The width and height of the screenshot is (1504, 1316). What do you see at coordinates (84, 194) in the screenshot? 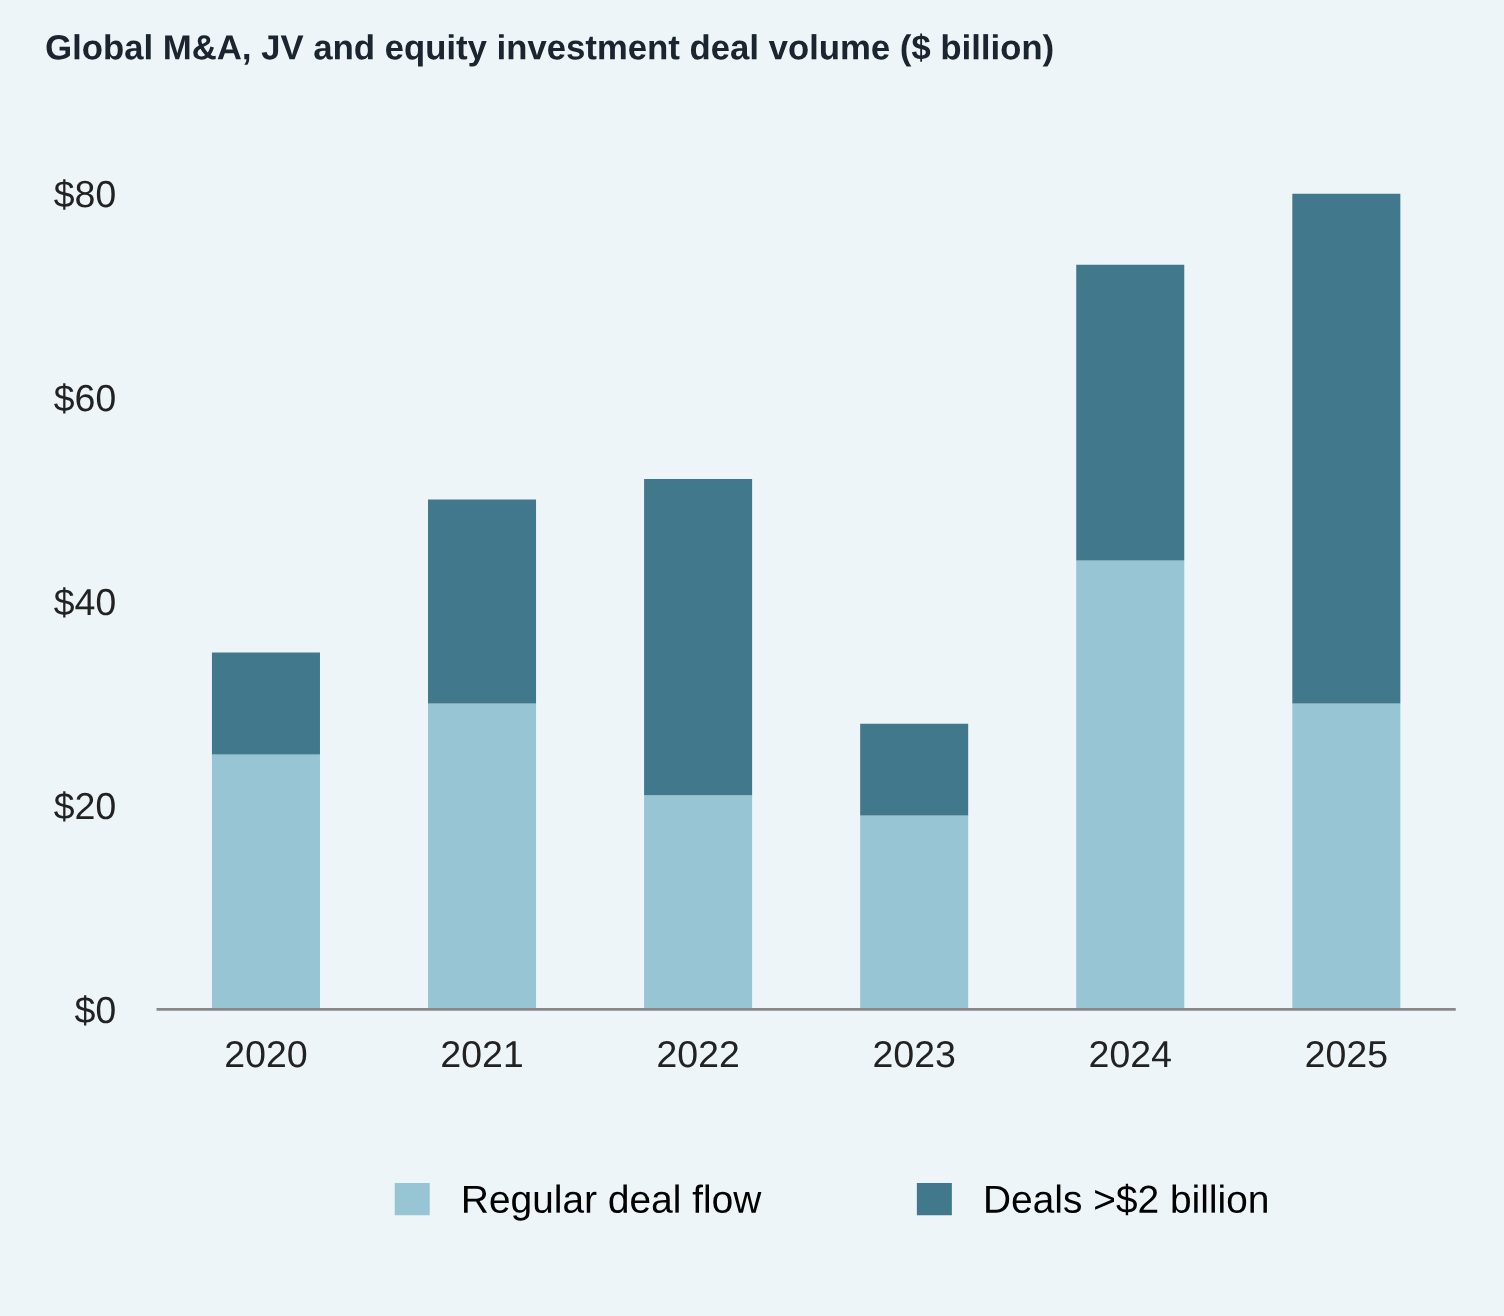
I see `y-tick-label: $80` at bounding box center [84, 194].